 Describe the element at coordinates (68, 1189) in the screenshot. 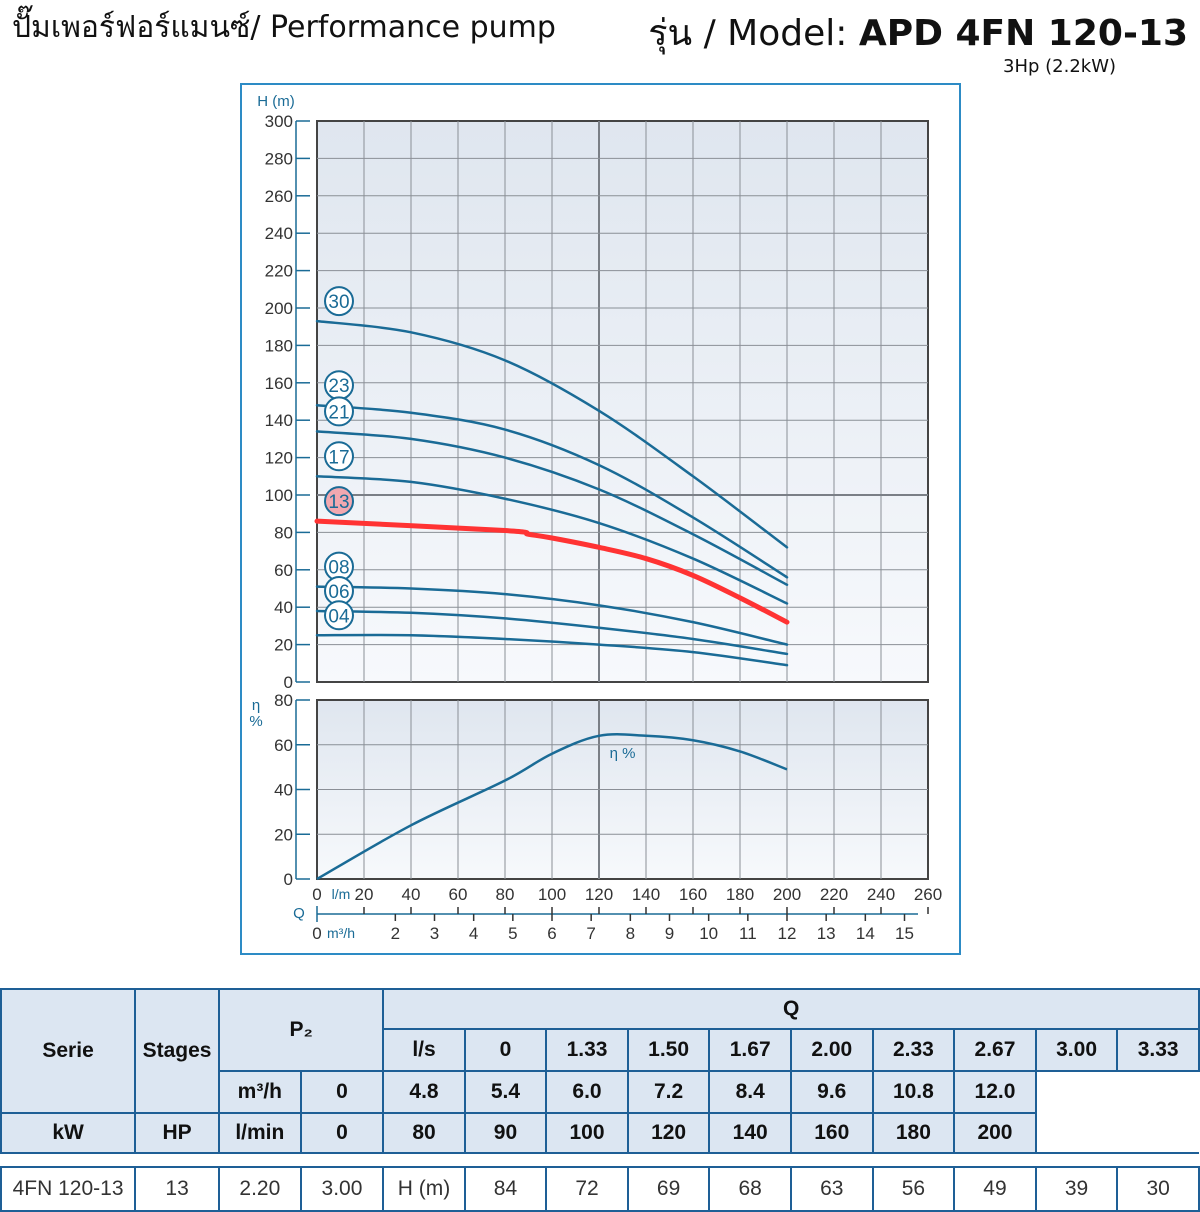

I see `serie-cell: 4FN 120-13` at that location.